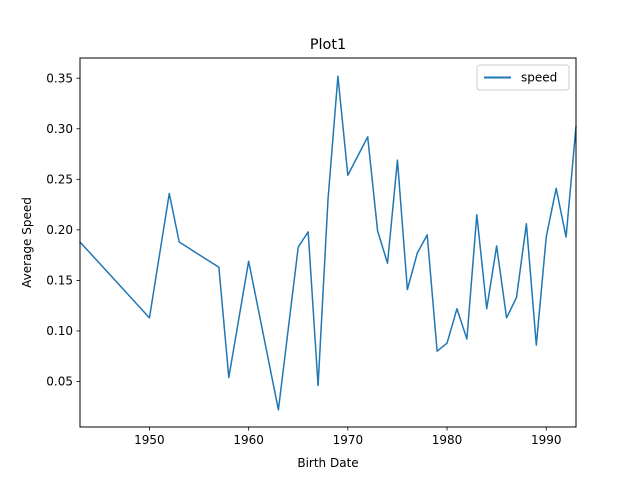 The image size is (640, 480). I want to click on y-tick-label-0: 0.05, so click(59, 382).